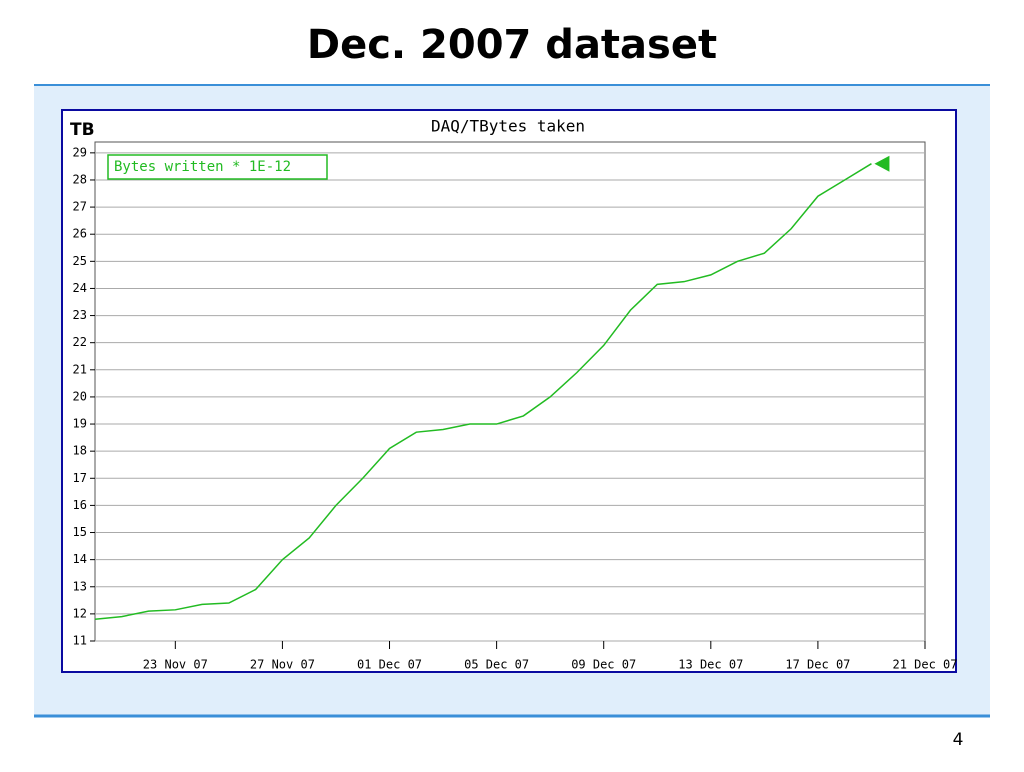  Describe the element at coordinates (80, 613) in the screenshot. I see `y-tick-label: 12` at that location.